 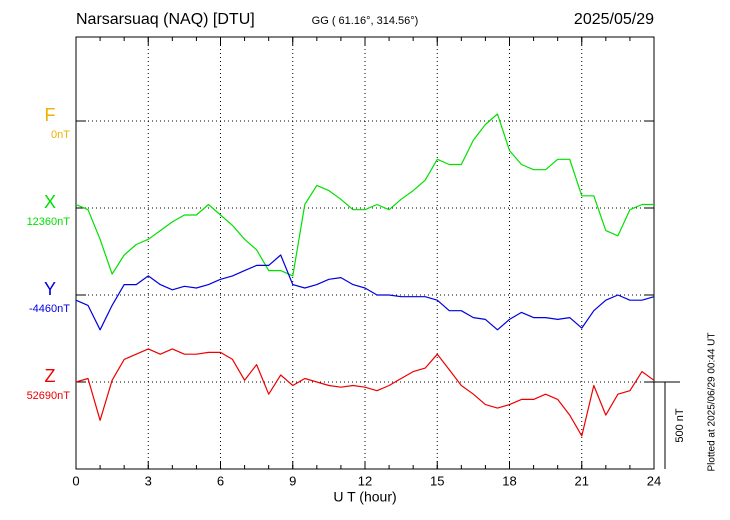 I want to click on scale-bar-label: 500 nT, so click(x=680, y=425).